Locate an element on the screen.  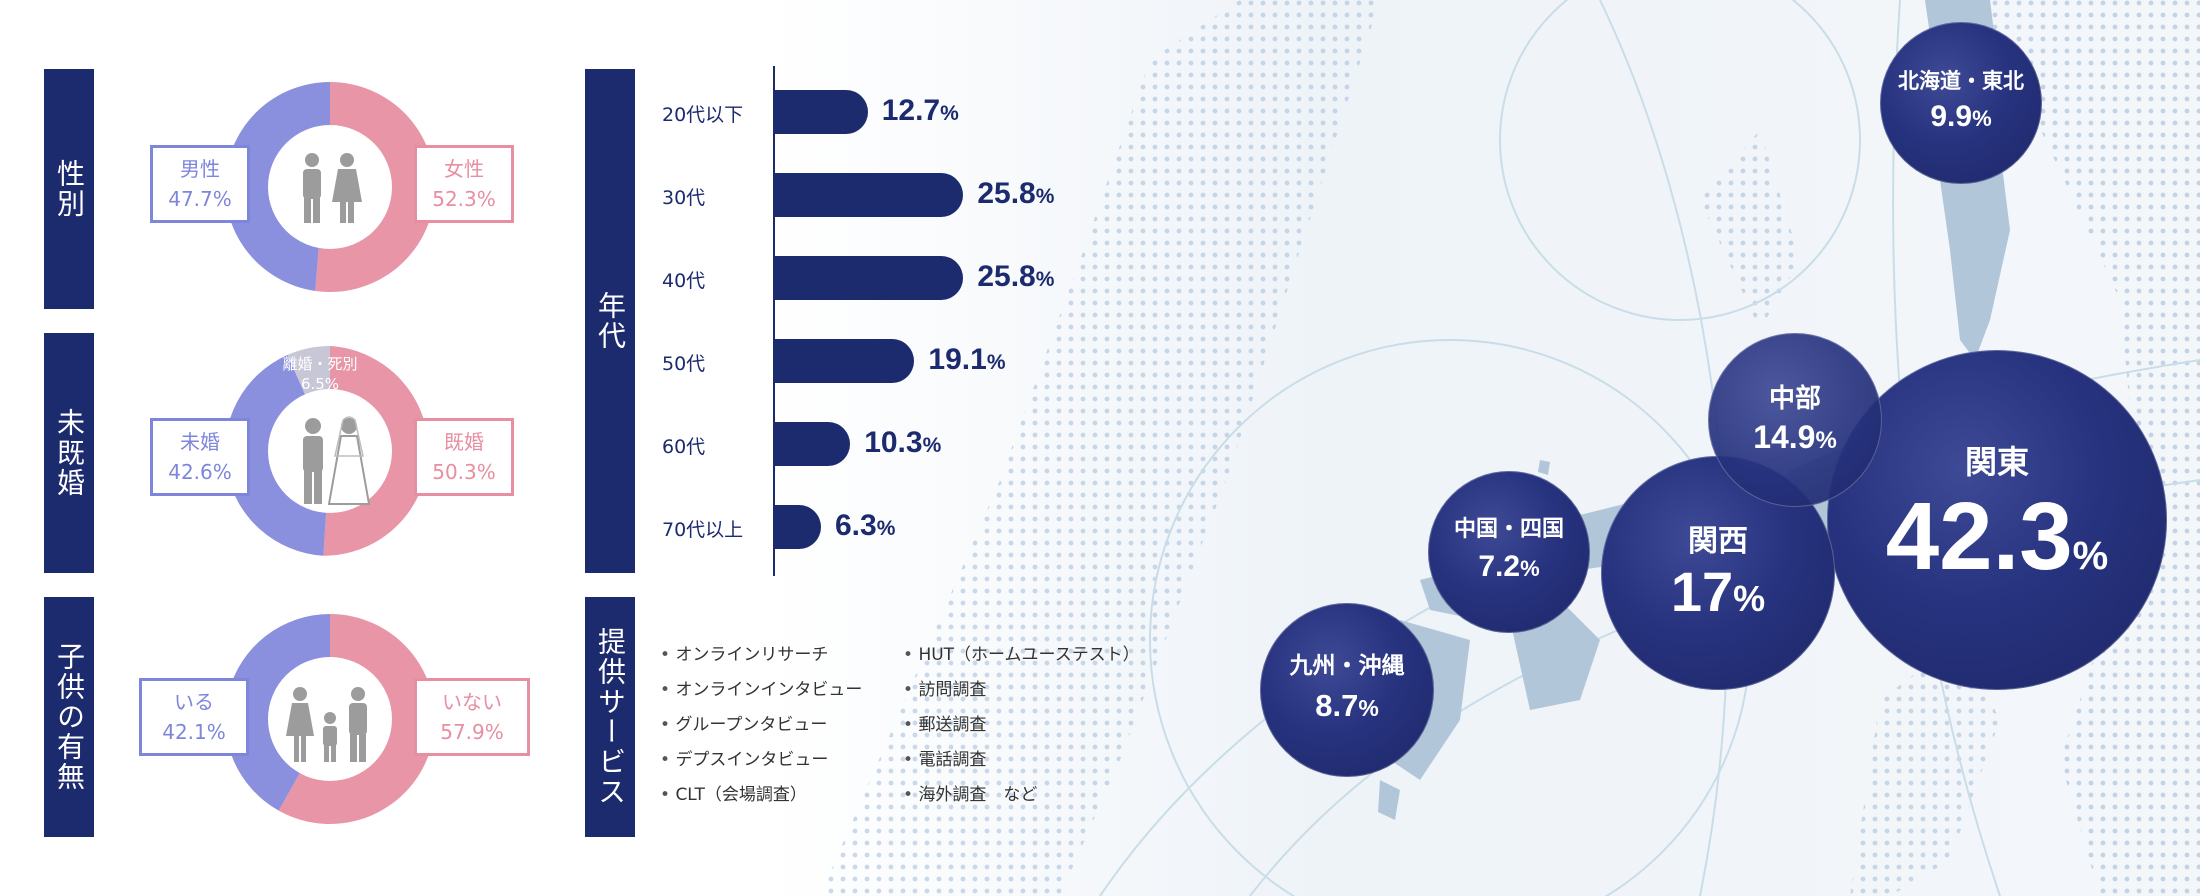
marital-single-value: 42.6% is located at coordinates (200, 472).